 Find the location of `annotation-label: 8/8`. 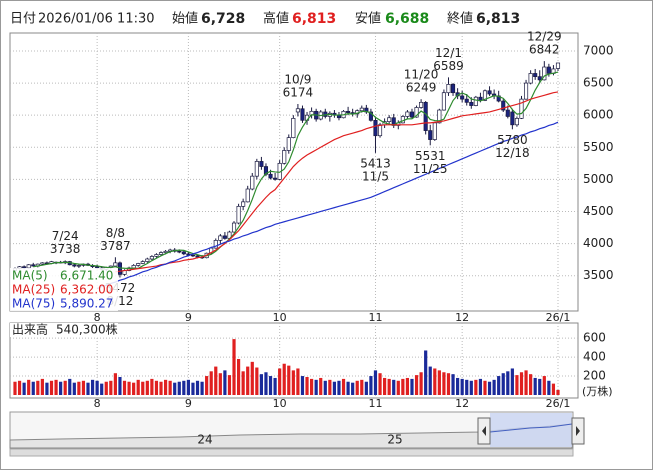

annotation-label: 8/8 is located at coordinates (115, 233).